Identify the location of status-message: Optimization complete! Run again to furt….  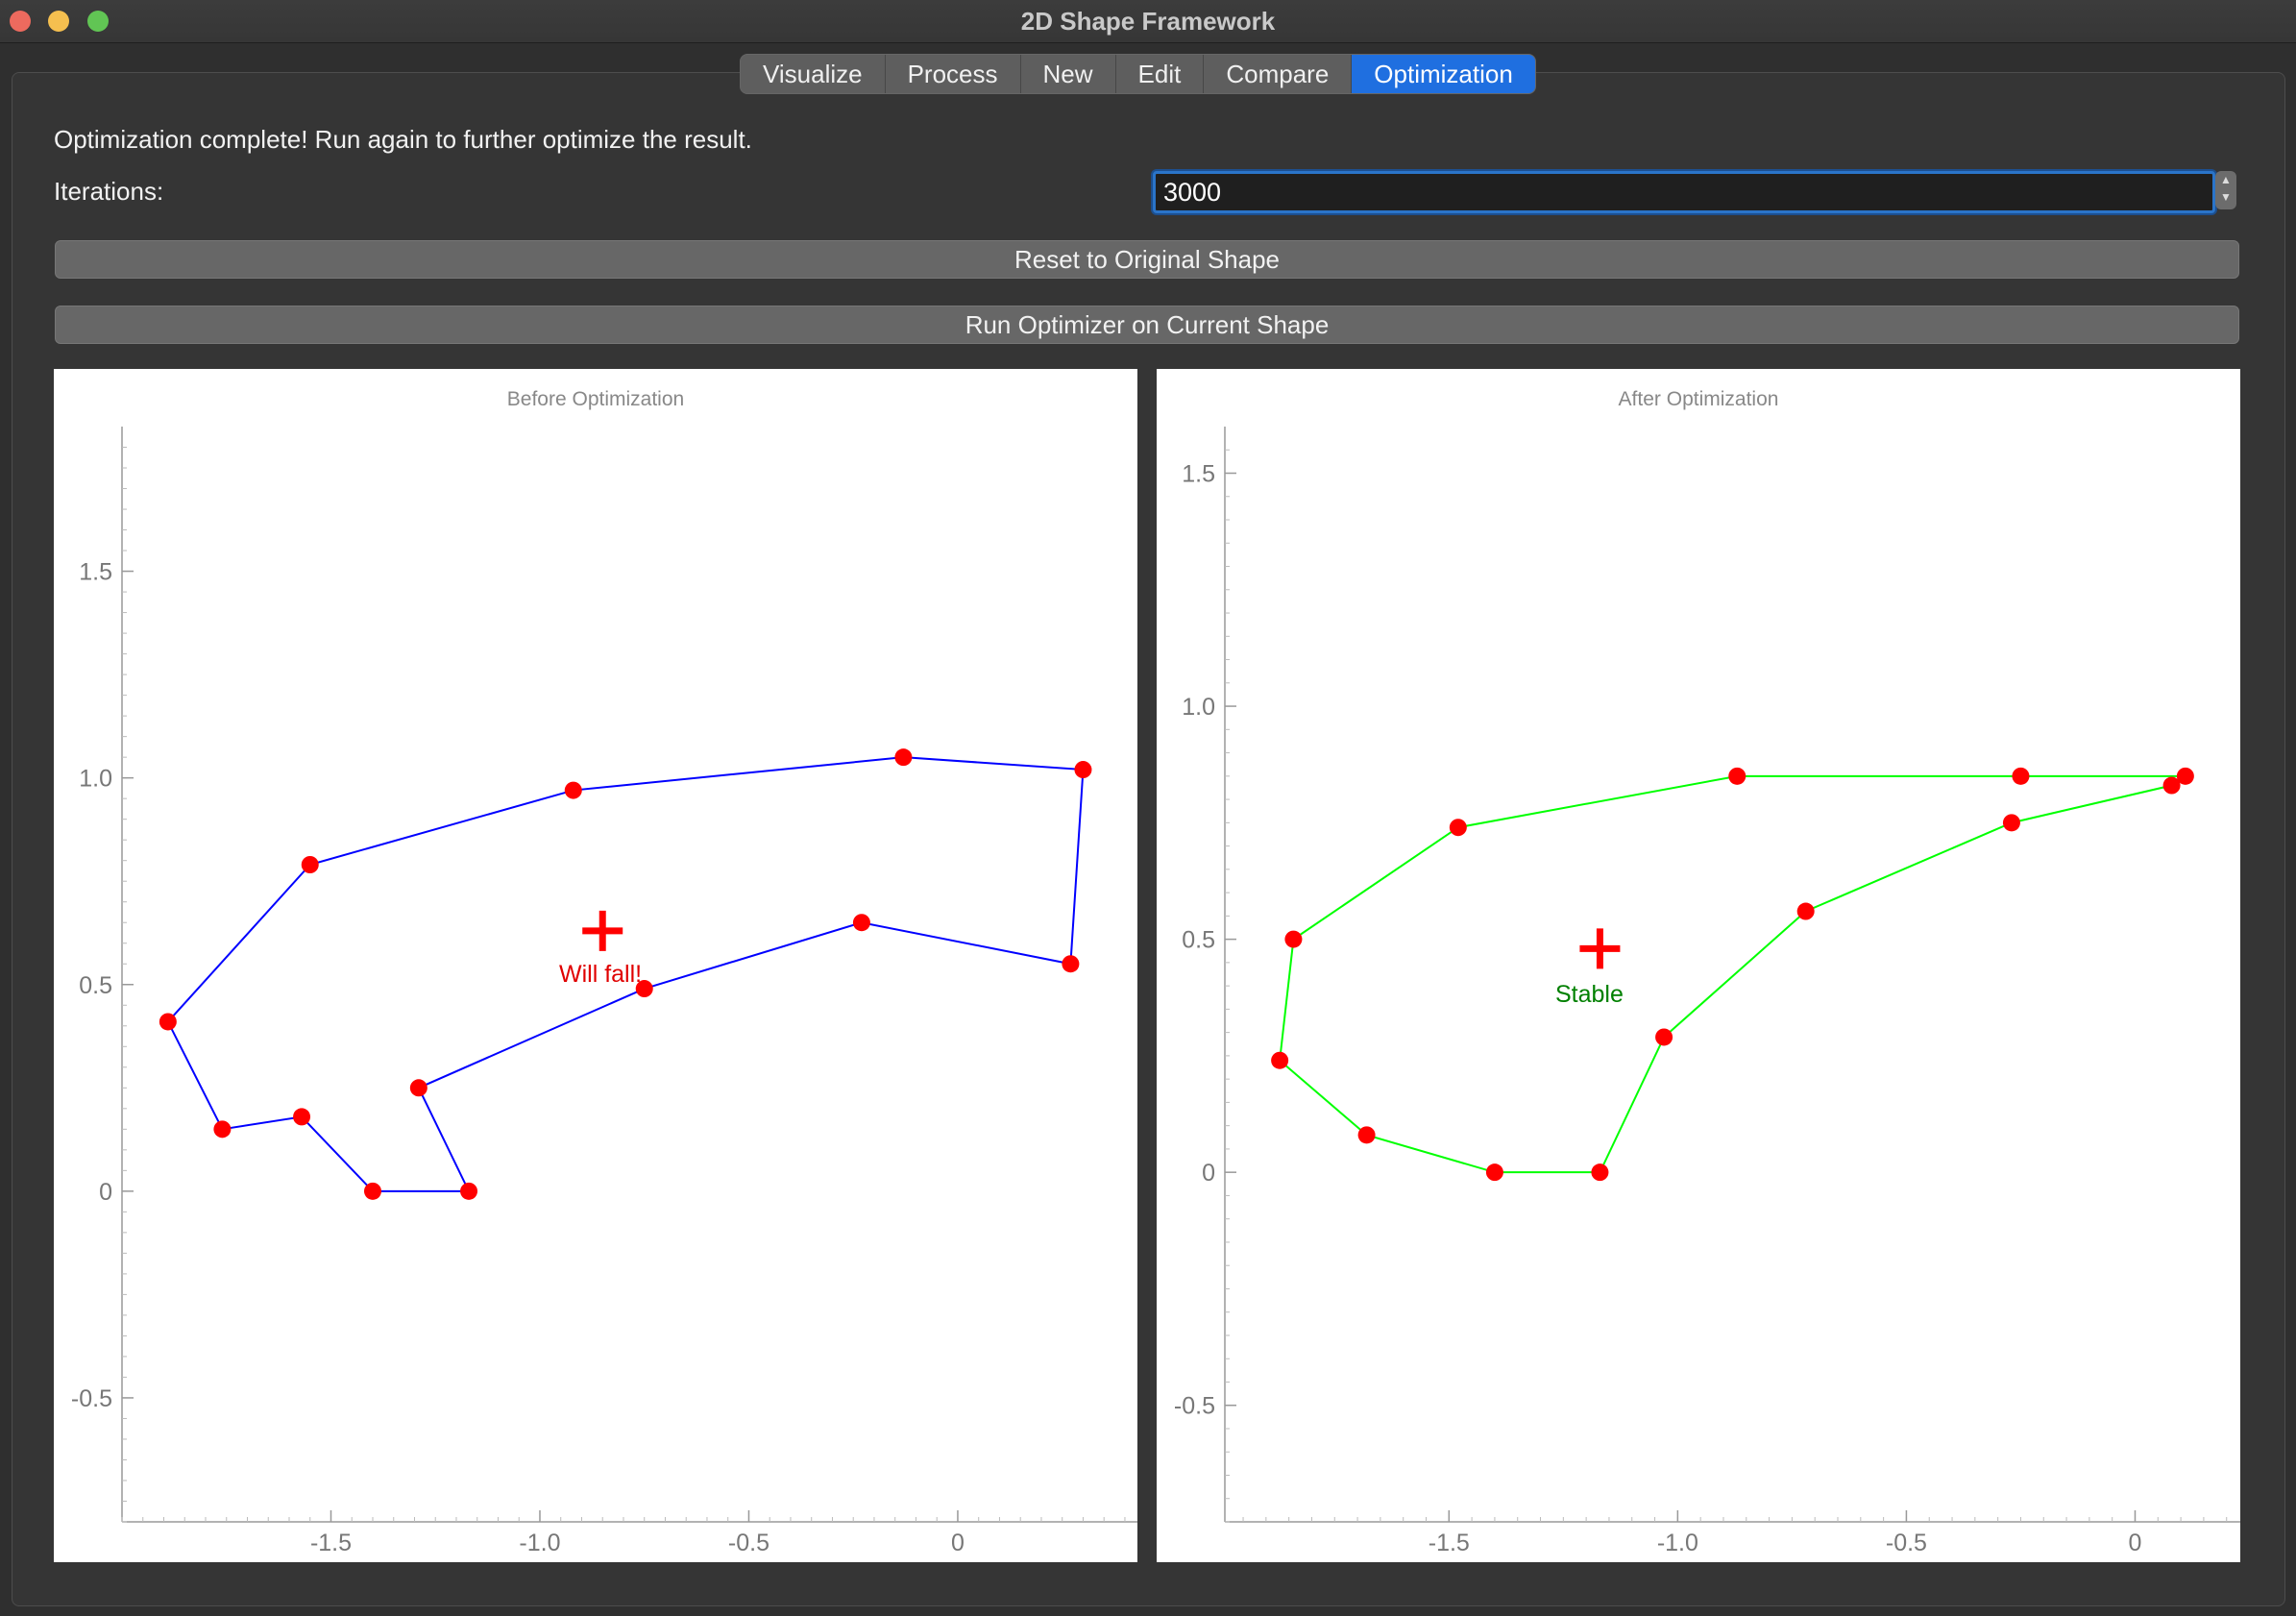
(403, 139).